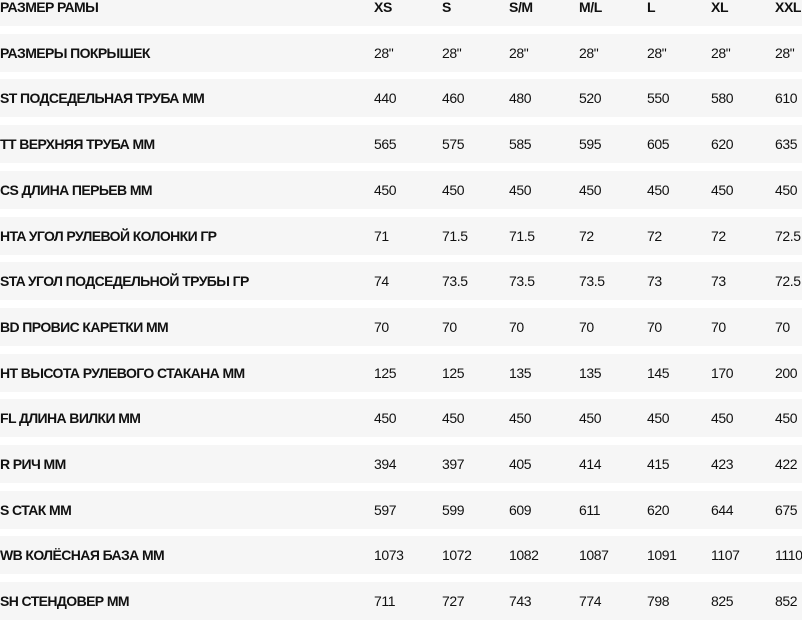 This screenshot has height=620, width=802. I want to click on value-cell: 644, so click(722, 509).